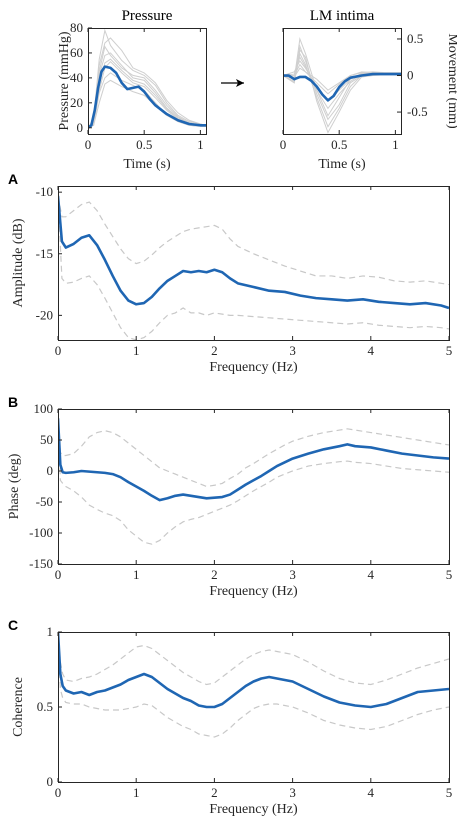 Image resolution: width=457 pixels, height=833 pixels. Describe the element at coordinates (14, 486) in the screenshot. I see `y-axis-label: Phase (deg)` at that location.